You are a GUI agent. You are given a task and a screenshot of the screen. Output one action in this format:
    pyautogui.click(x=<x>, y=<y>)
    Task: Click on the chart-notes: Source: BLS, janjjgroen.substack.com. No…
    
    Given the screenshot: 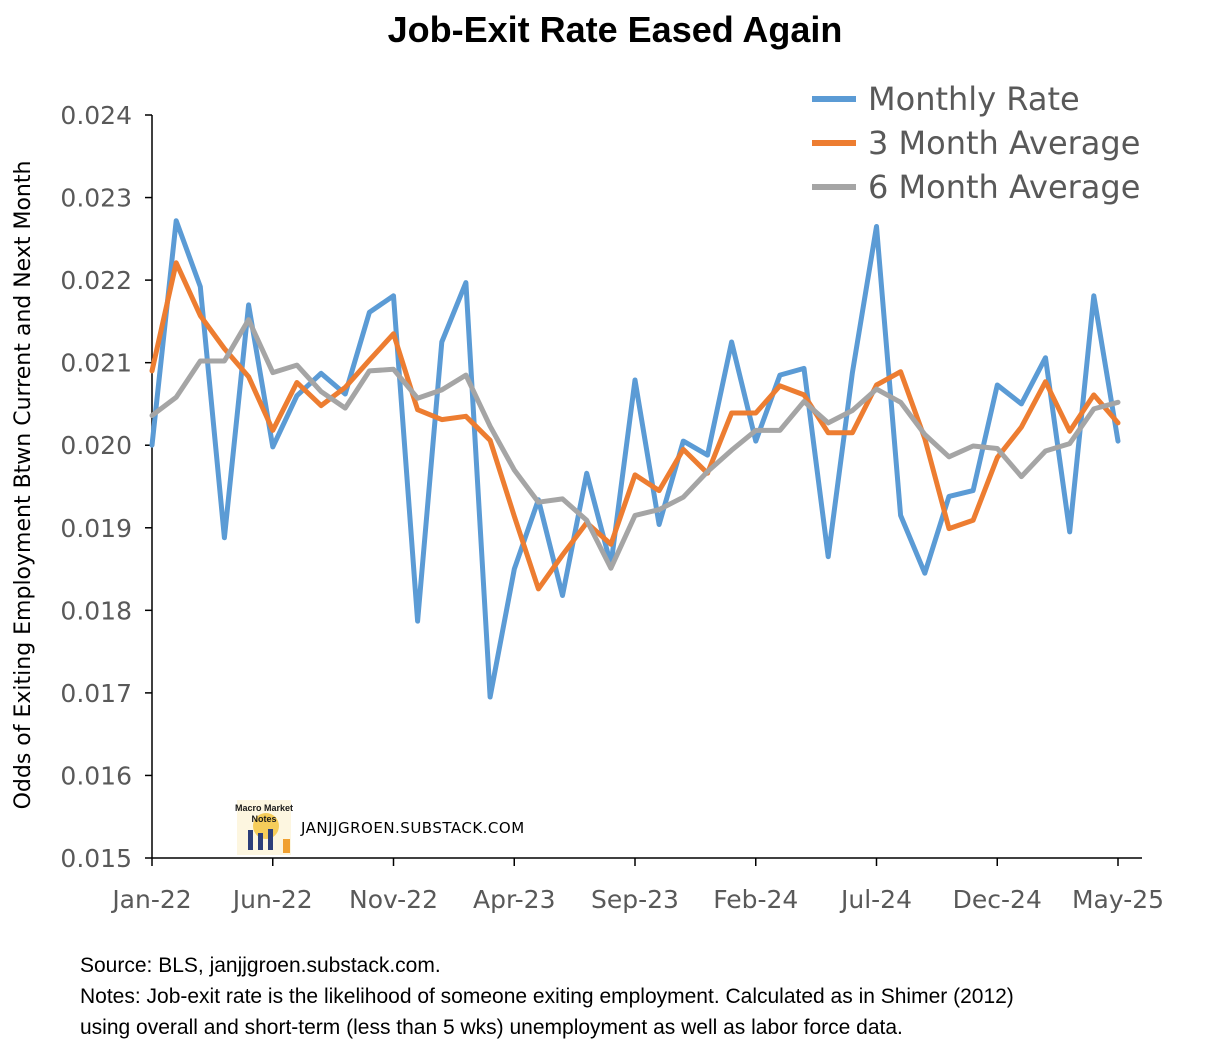 What is the action you would take?
    pyautogui.click(x=652, y=996)
    